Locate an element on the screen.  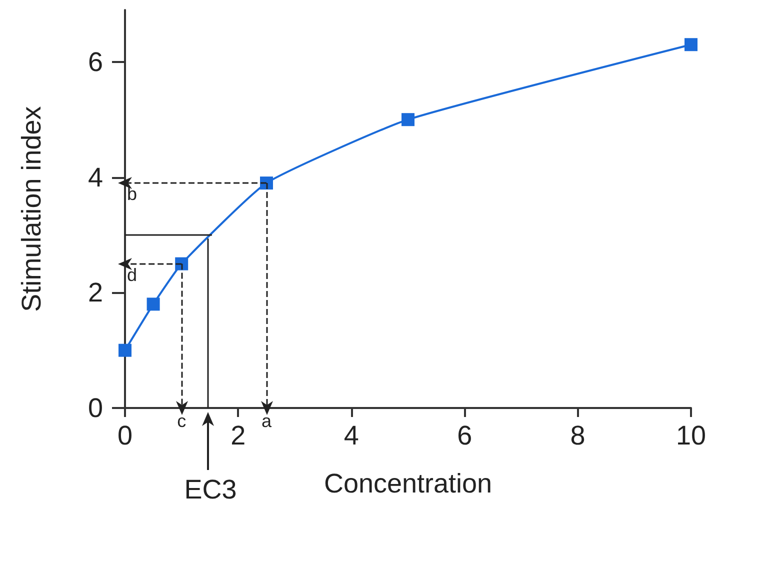
x-tick-label: 4 is located at coordinates (351, 435).